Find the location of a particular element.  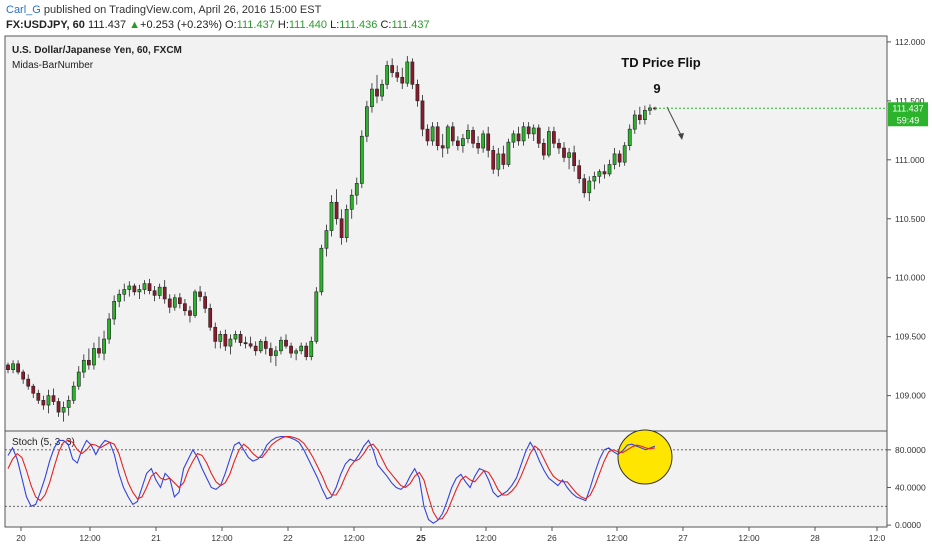

stoch-levels is located at coordinates (446, 478).